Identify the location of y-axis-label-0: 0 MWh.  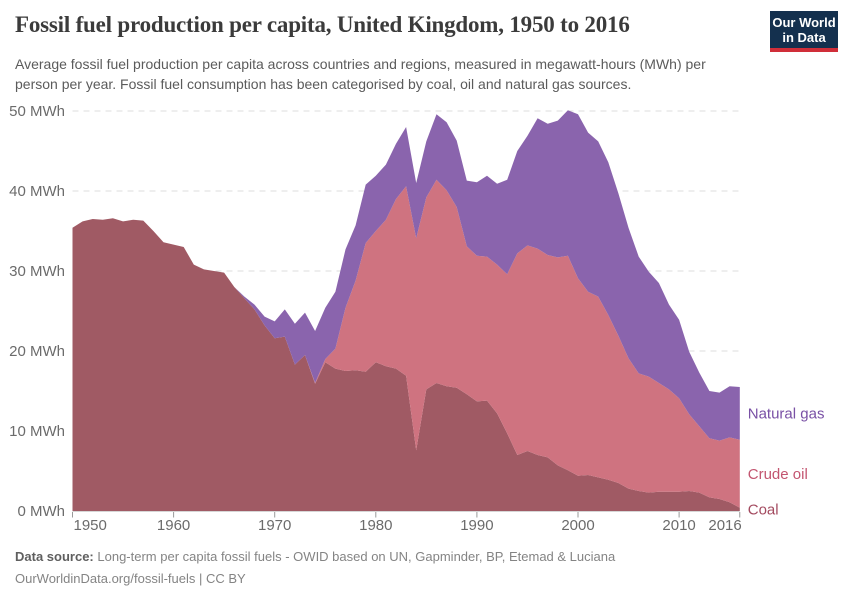
(41, 511).